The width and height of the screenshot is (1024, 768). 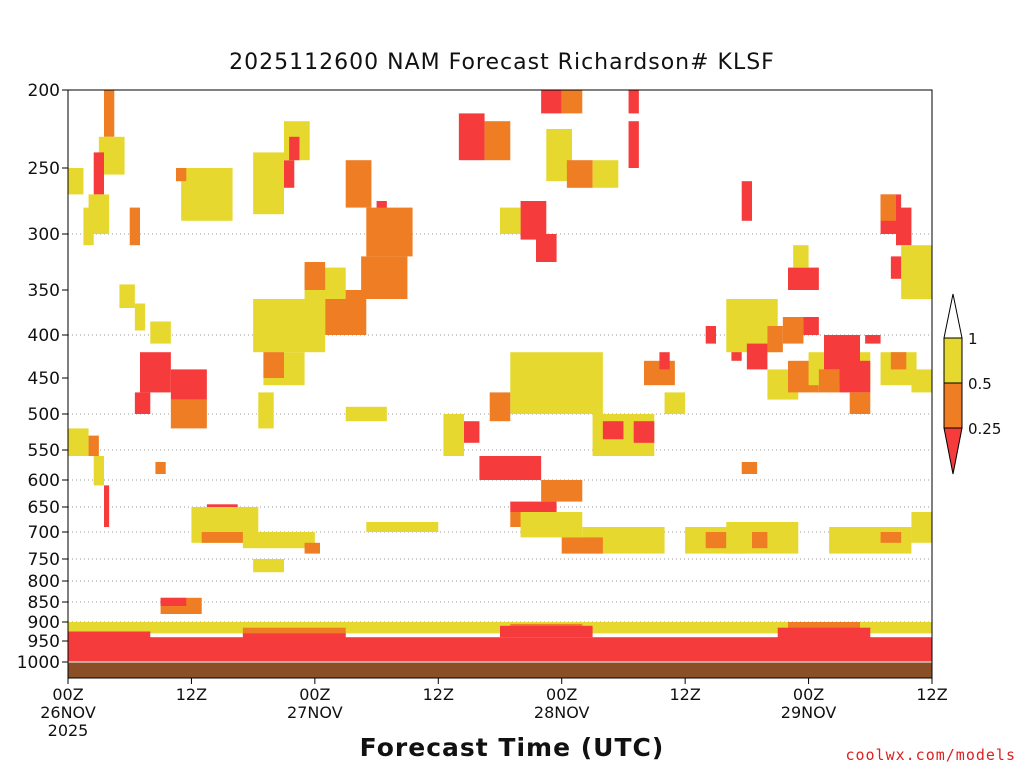 I want to click on legend-label-2: 0.25, so click(x=984, y=429).